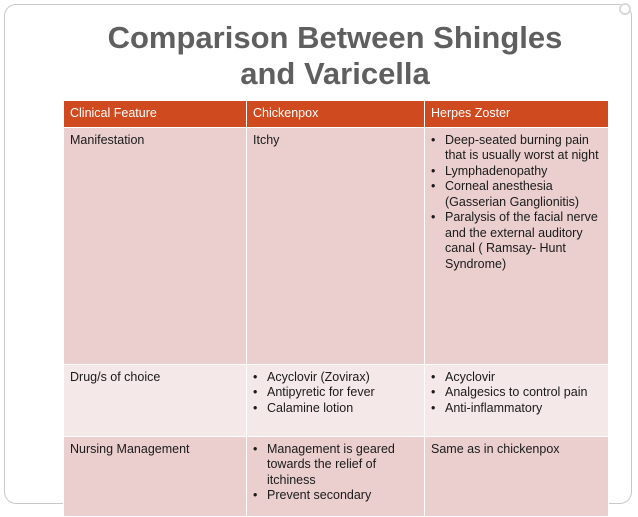 This screenshot has height=517, width=638. Describe the element at coordinates (516, 114) in the screenshot. I see `header-herpes-zoster: Herpes Zoster` at that location.